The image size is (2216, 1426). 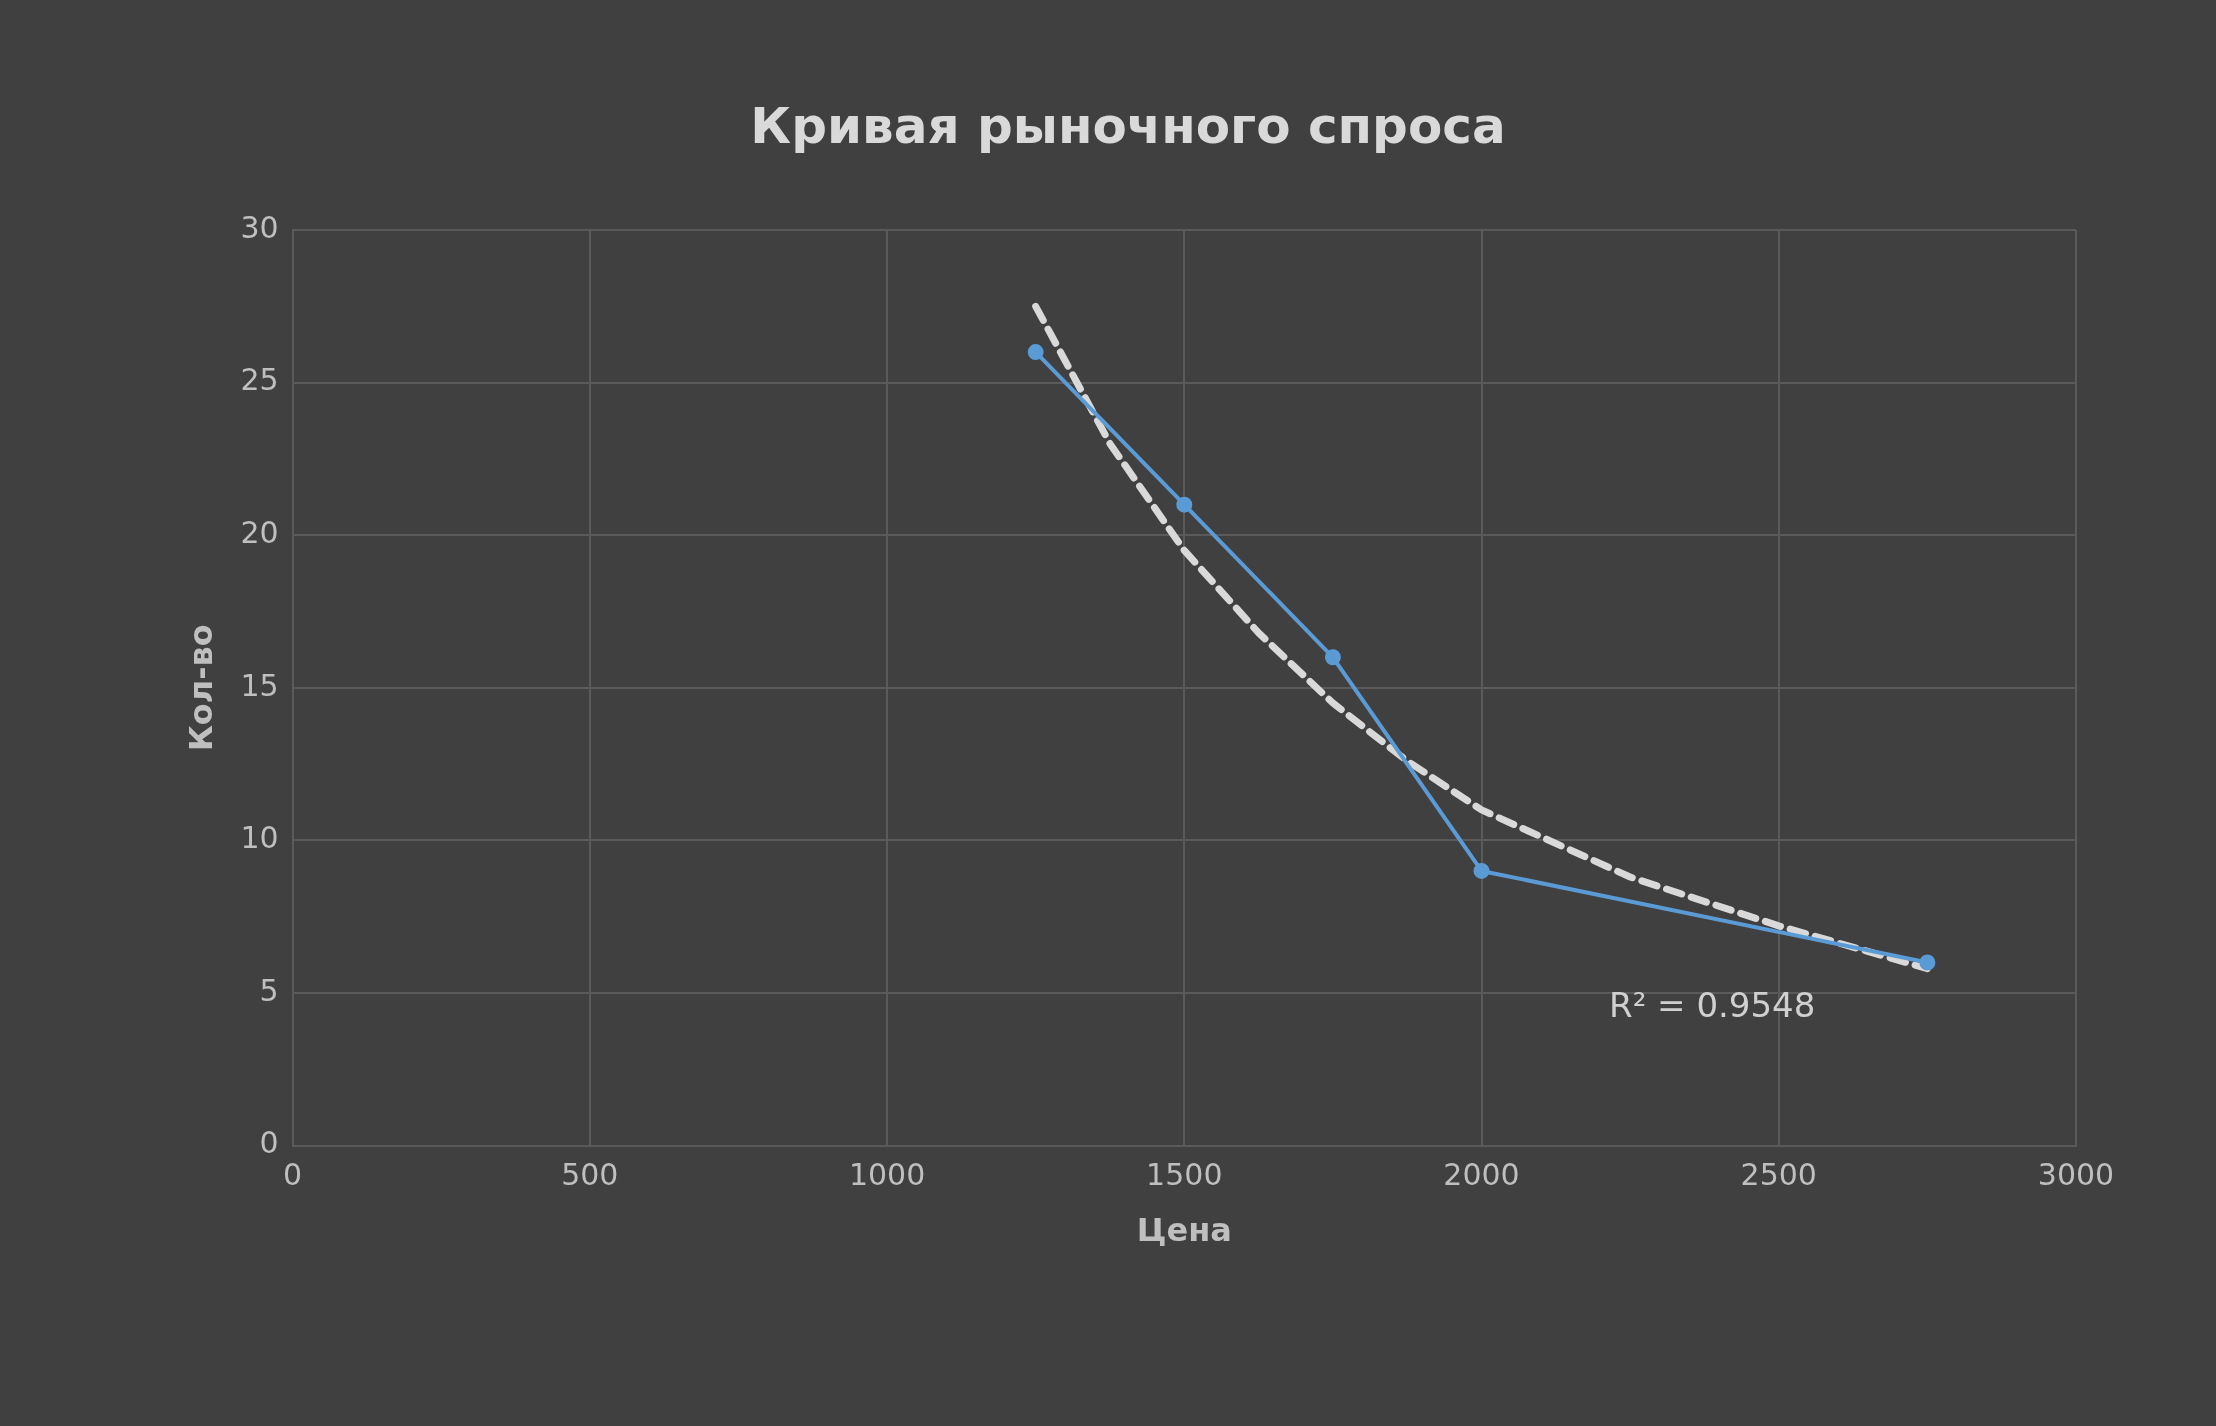 I want to click on x-tick-label: 500, so click(x=590, y=1175).